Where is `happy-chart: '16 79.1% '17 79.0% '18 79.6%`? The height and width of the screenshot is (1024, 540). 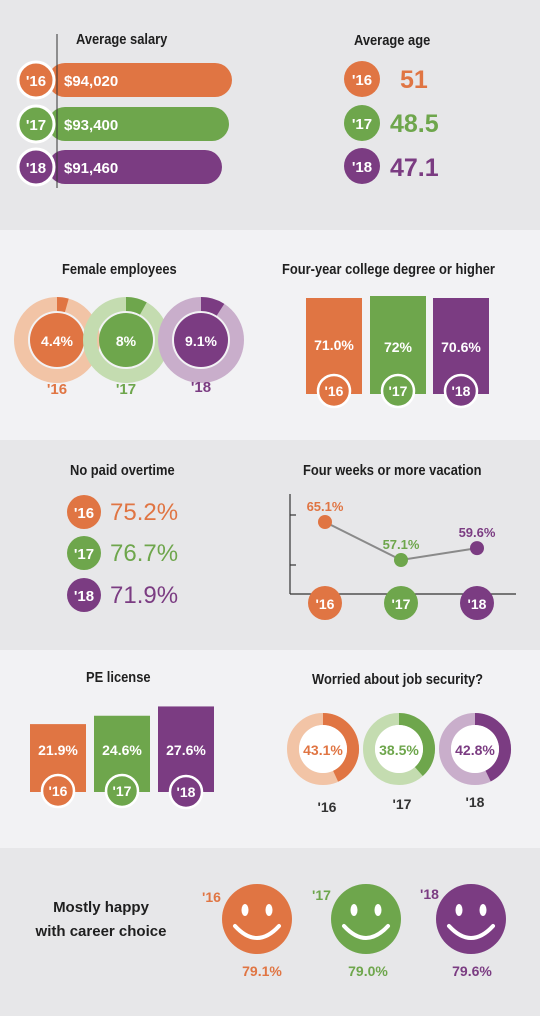
happy-chart: '16 79.1% '17 79.0% '18 79.6% is located at coordinates (354, 931).